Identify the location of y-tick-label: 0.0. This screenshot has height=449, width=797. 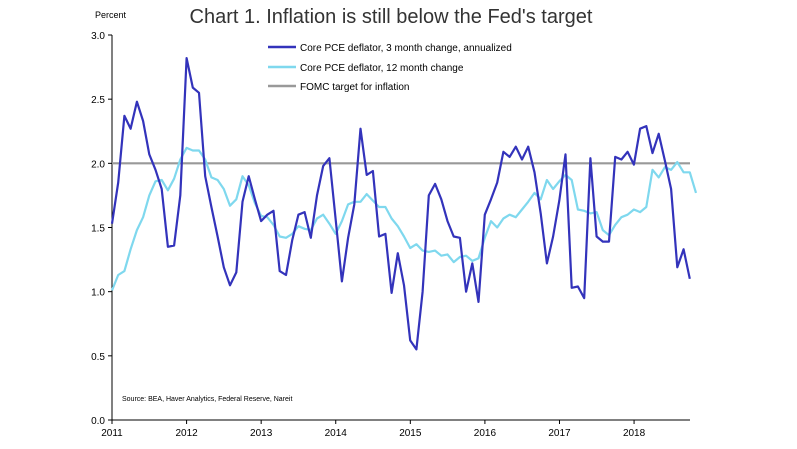
(98, 421).